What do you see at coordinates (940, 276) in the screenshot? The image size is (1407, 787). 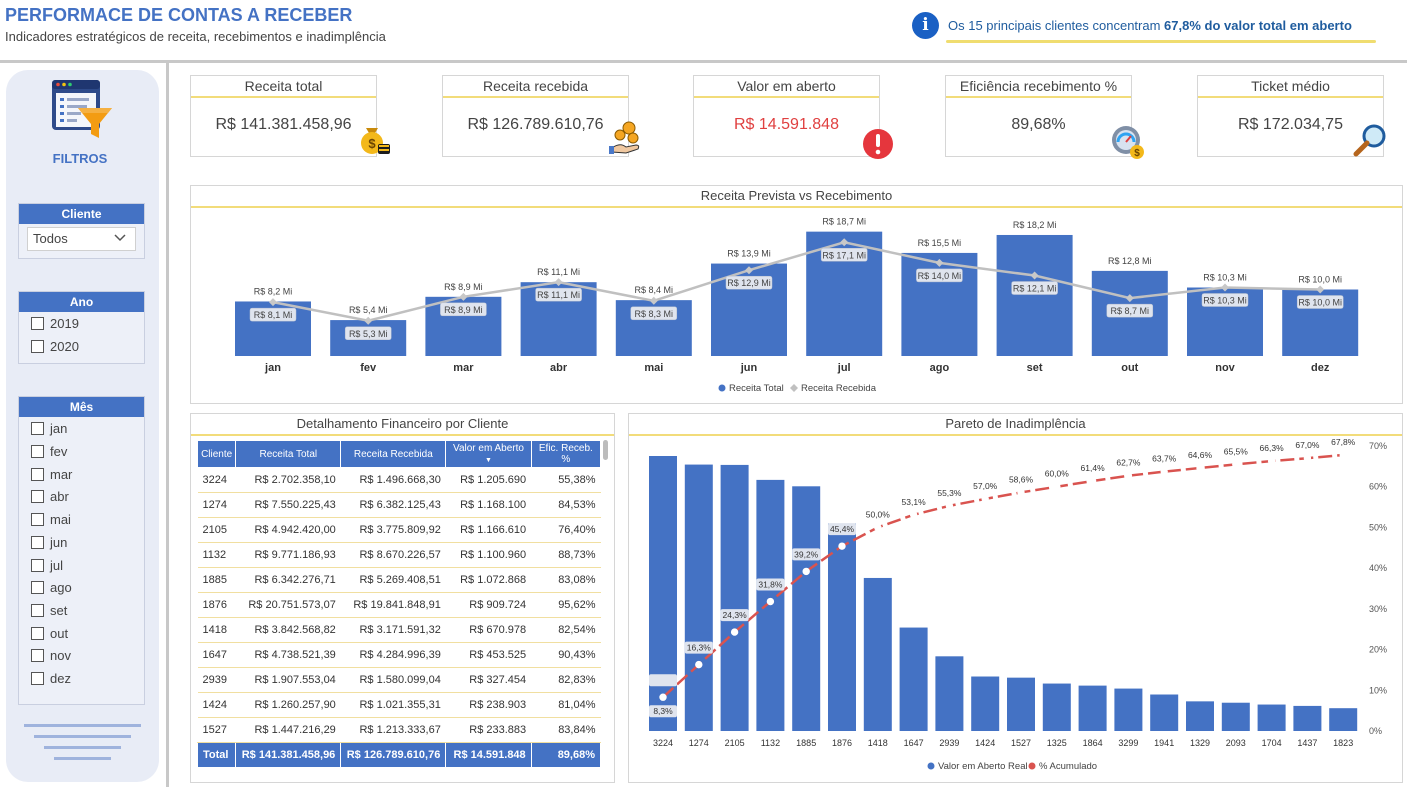 I see `line-data-label: R$ 14,0 Mi` at bounding box center [940, 276].